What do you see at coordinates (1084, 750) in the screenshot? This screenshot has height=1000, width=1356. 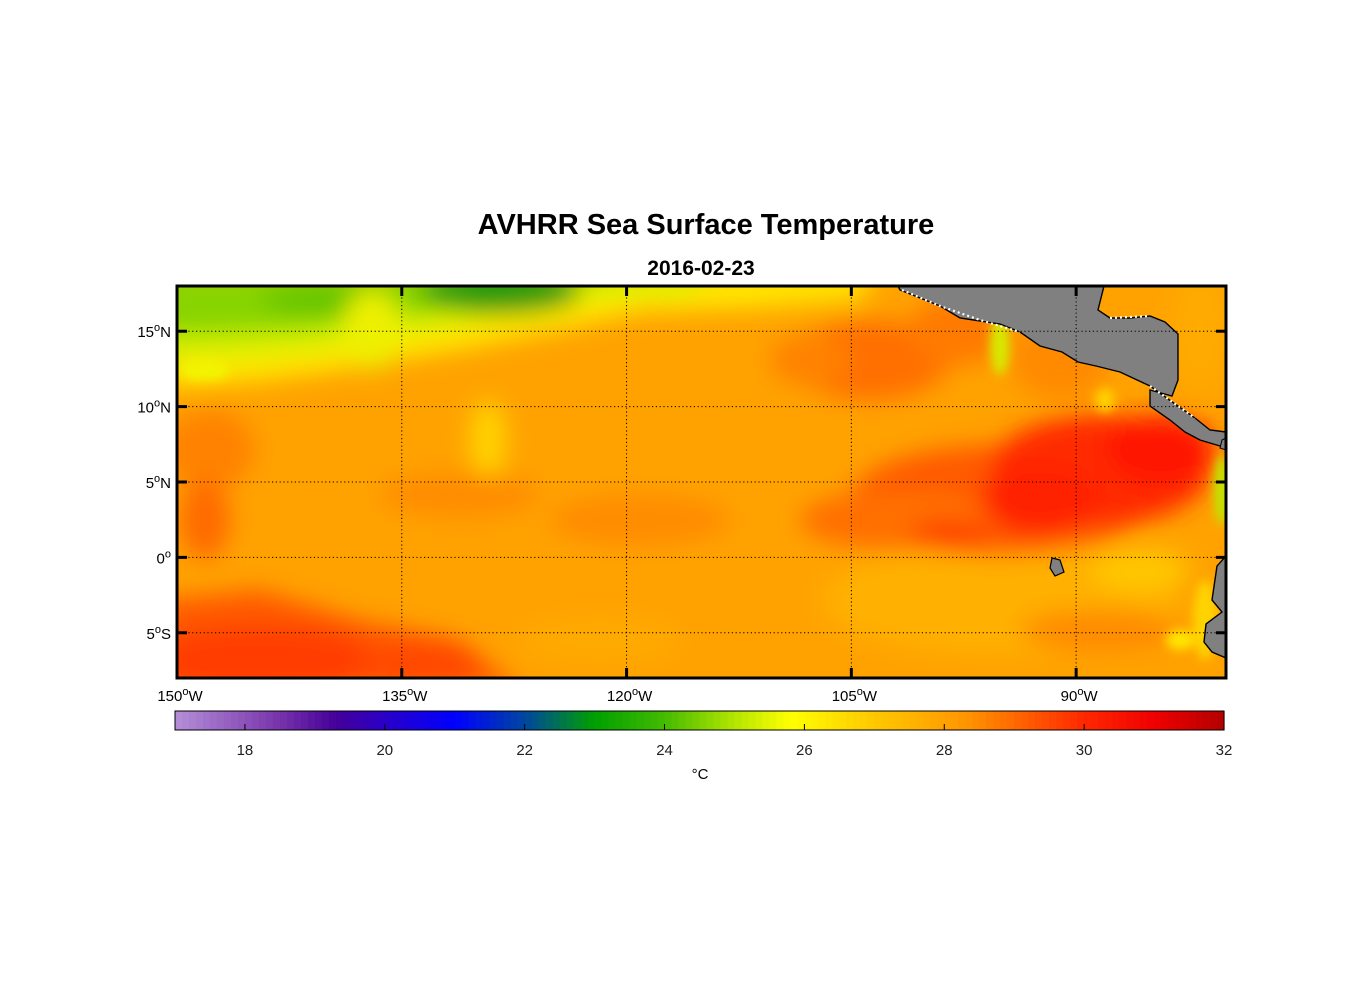 I see `colorbar-tick-label: 30` at bounding box center [1084, 750].